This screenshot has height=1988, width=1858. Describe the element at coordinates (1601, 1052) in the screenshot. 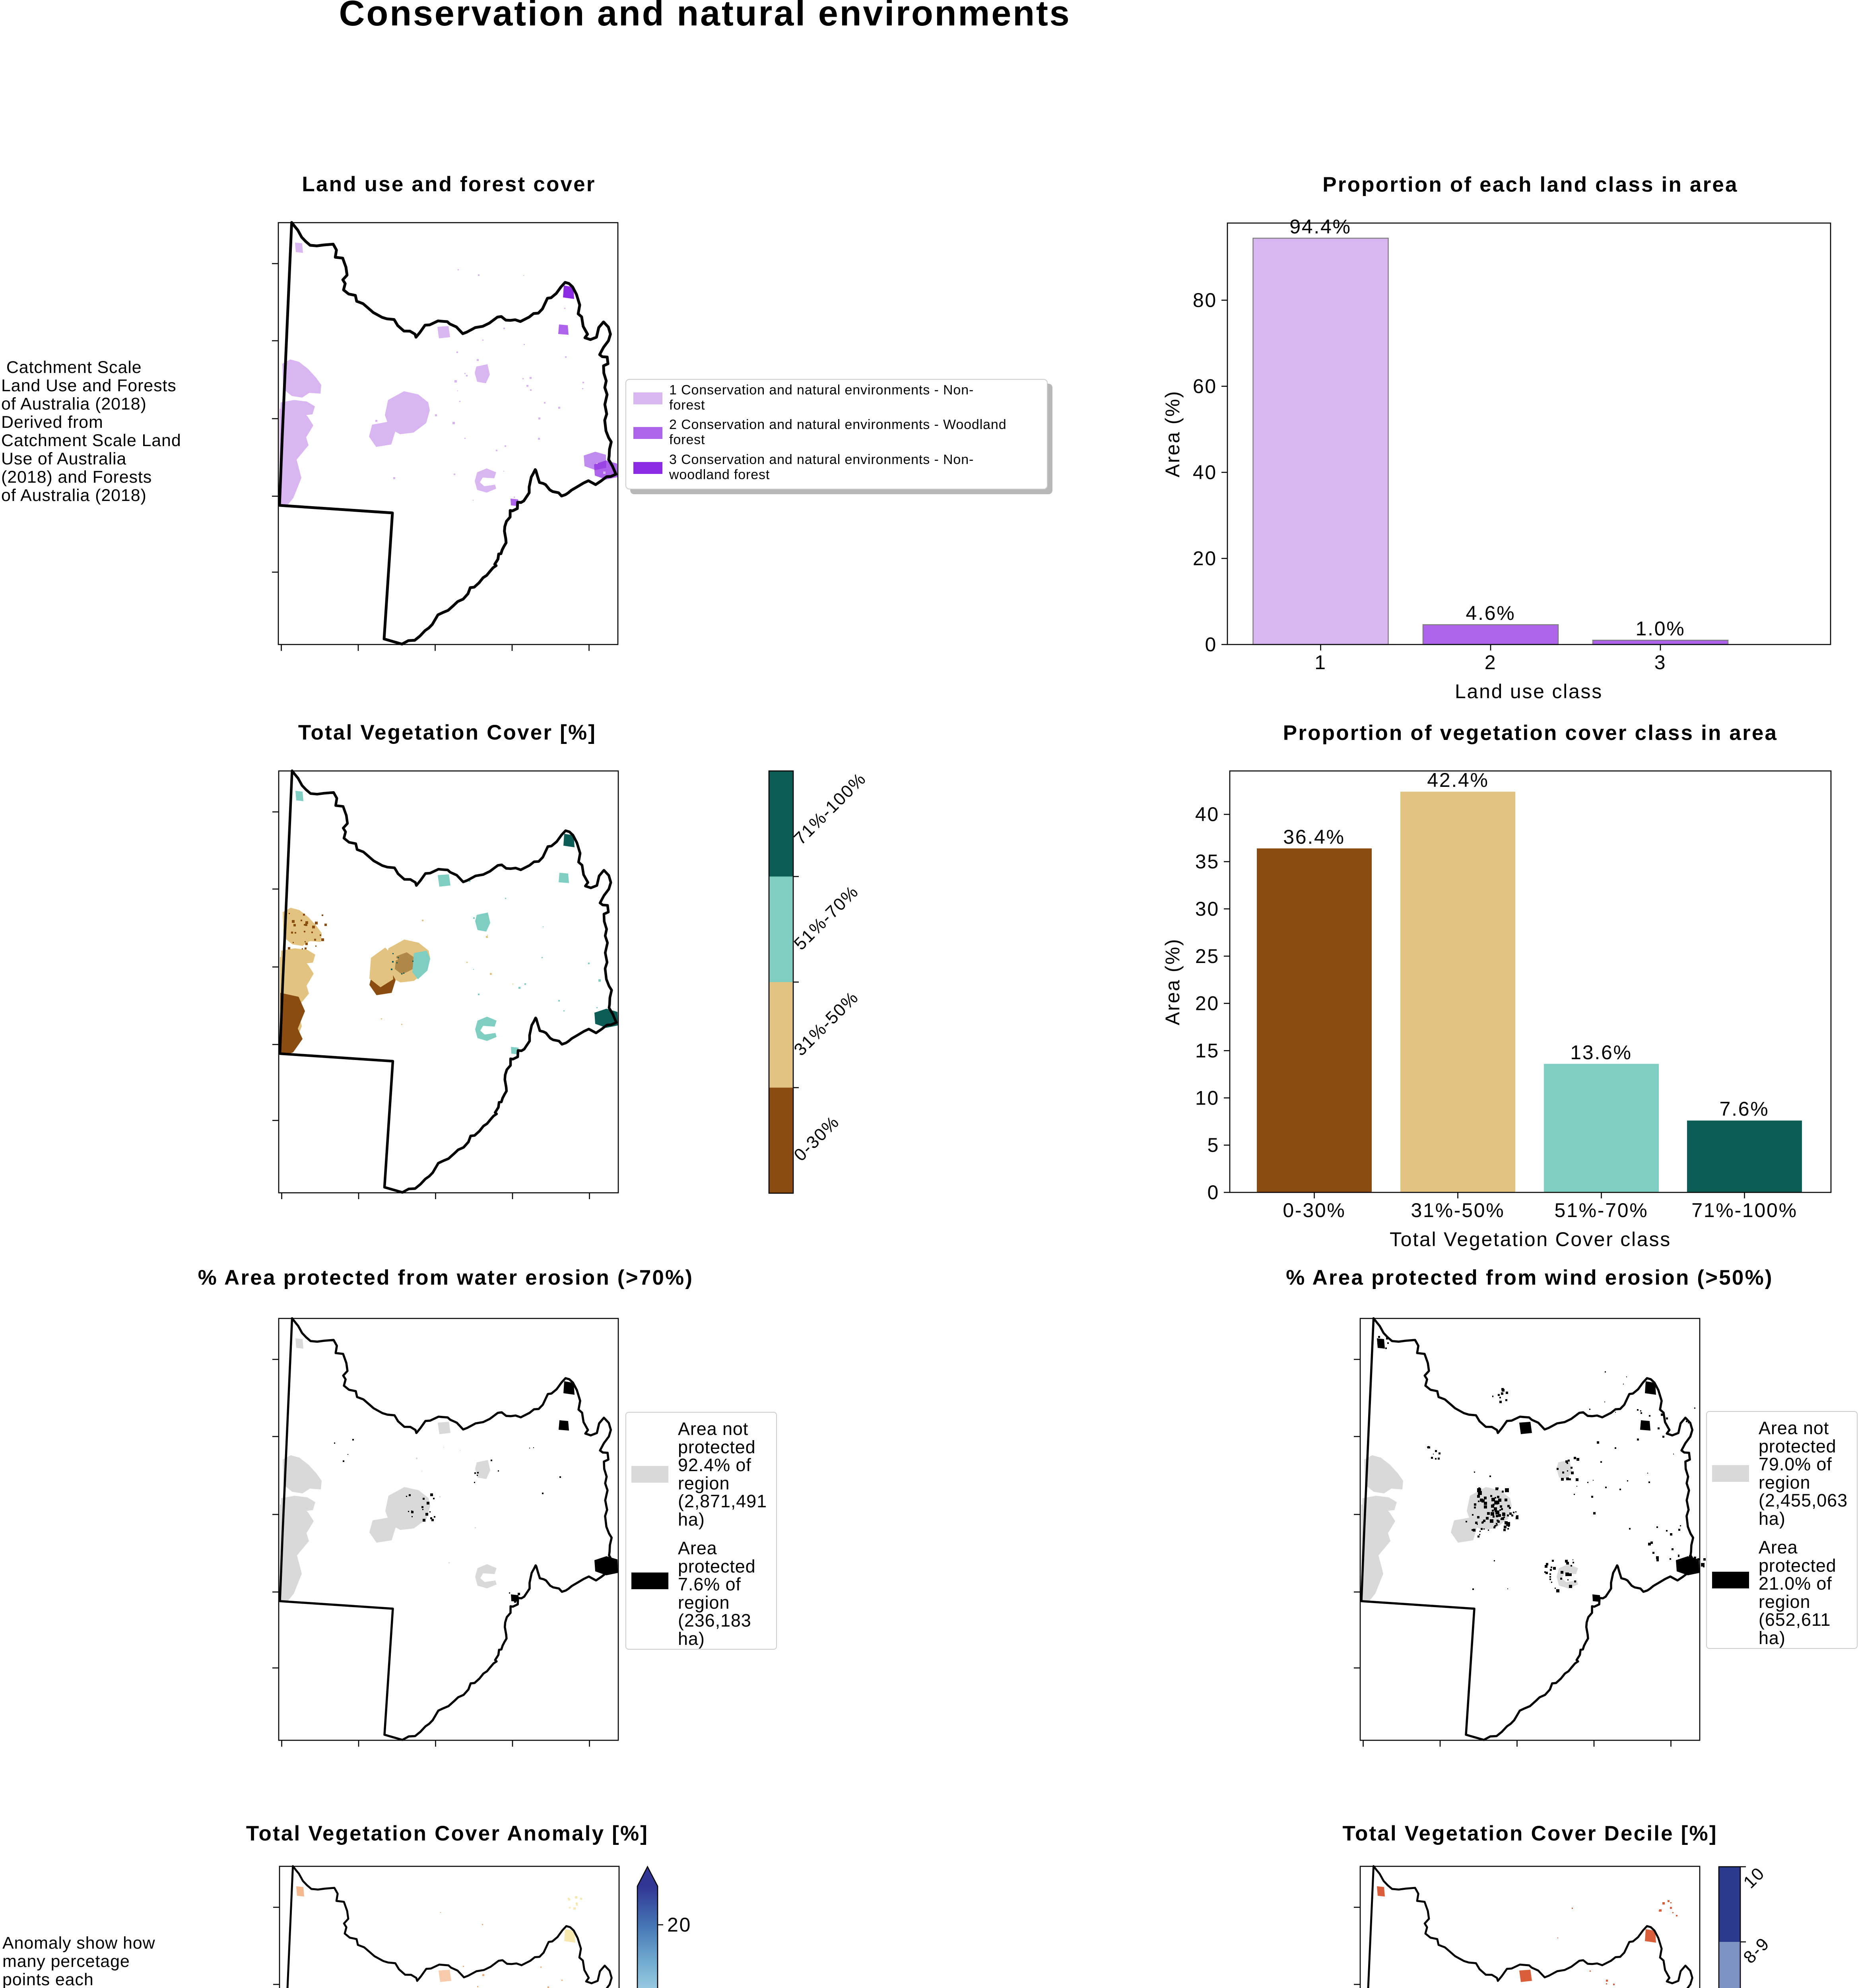

I see `svg-text: 13.6%` at that location.